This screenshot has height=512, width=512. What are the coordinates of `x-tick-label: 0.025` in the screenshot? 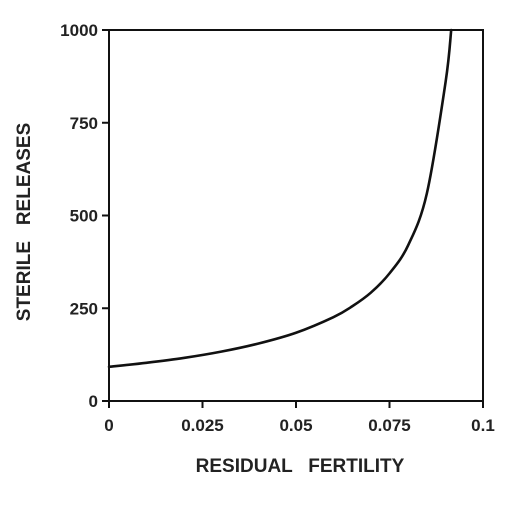 It's located at (202, 425).